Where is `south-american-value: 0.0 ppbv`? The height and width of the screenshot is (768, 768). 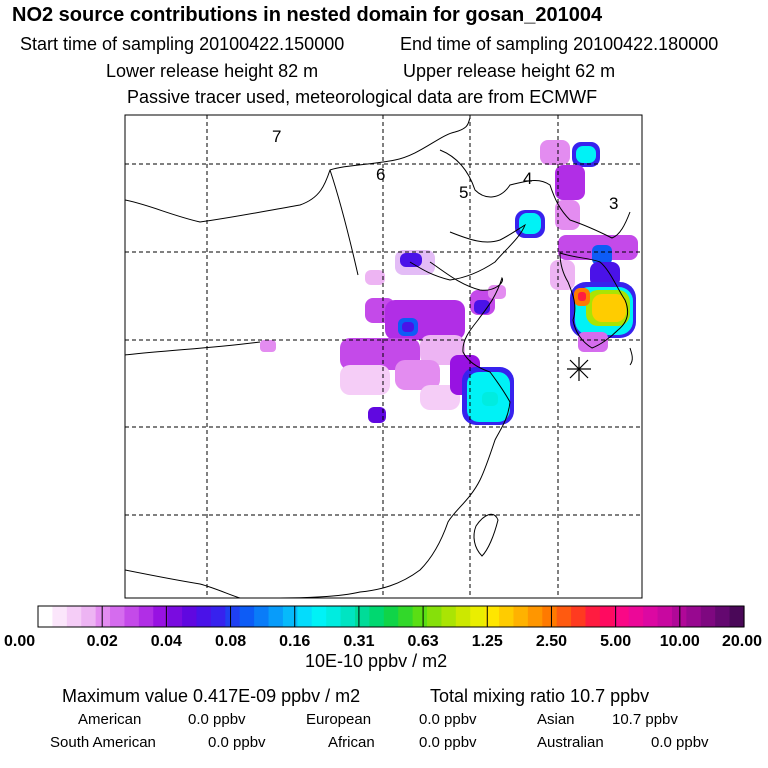 south-american-value: 0.0 ppbv is located at coordinates (237, 742).